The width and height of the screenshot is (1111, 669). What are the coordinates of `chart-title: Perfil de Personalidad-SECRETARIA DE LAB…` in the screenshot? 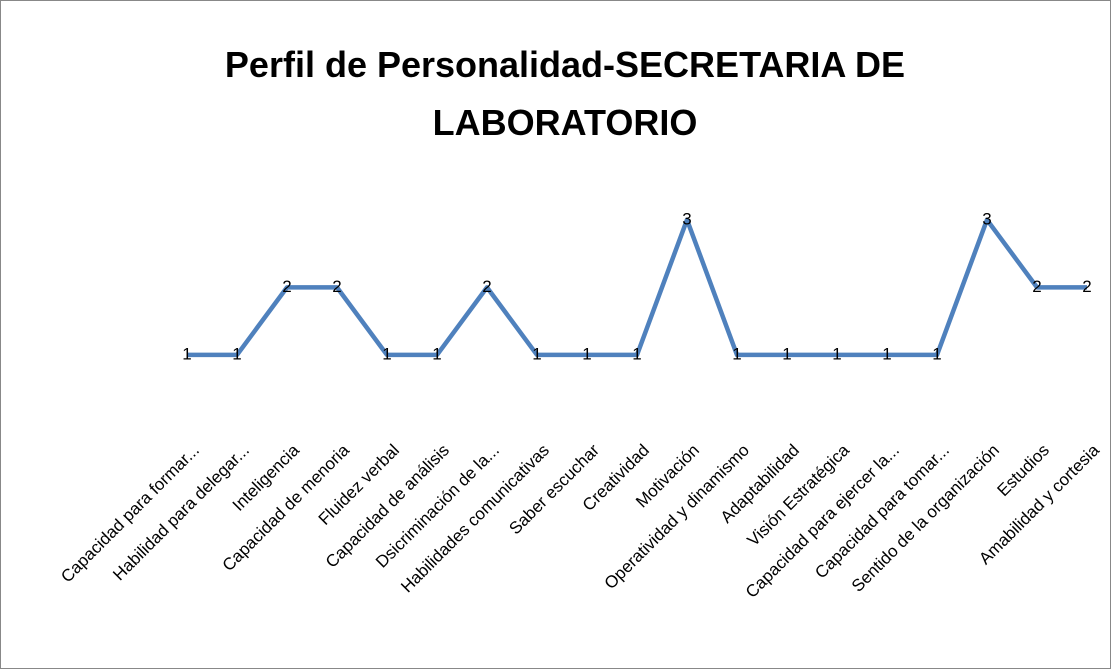 It's located at (565, 93).